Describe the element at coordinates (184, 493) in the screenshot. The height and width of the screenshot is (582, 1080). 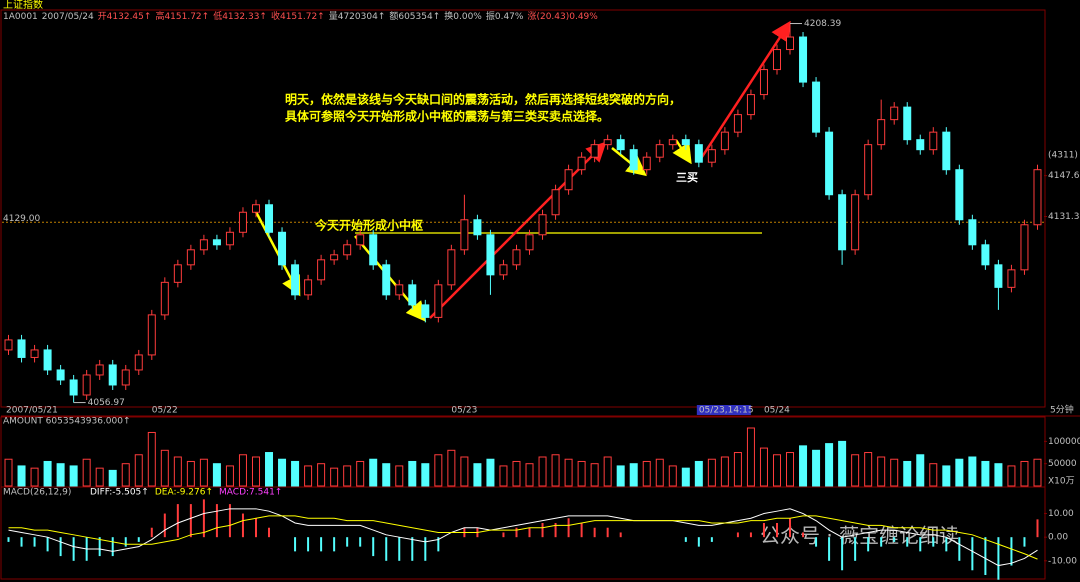
I see `legend-entry: DEA:-9.276↑` at that location.